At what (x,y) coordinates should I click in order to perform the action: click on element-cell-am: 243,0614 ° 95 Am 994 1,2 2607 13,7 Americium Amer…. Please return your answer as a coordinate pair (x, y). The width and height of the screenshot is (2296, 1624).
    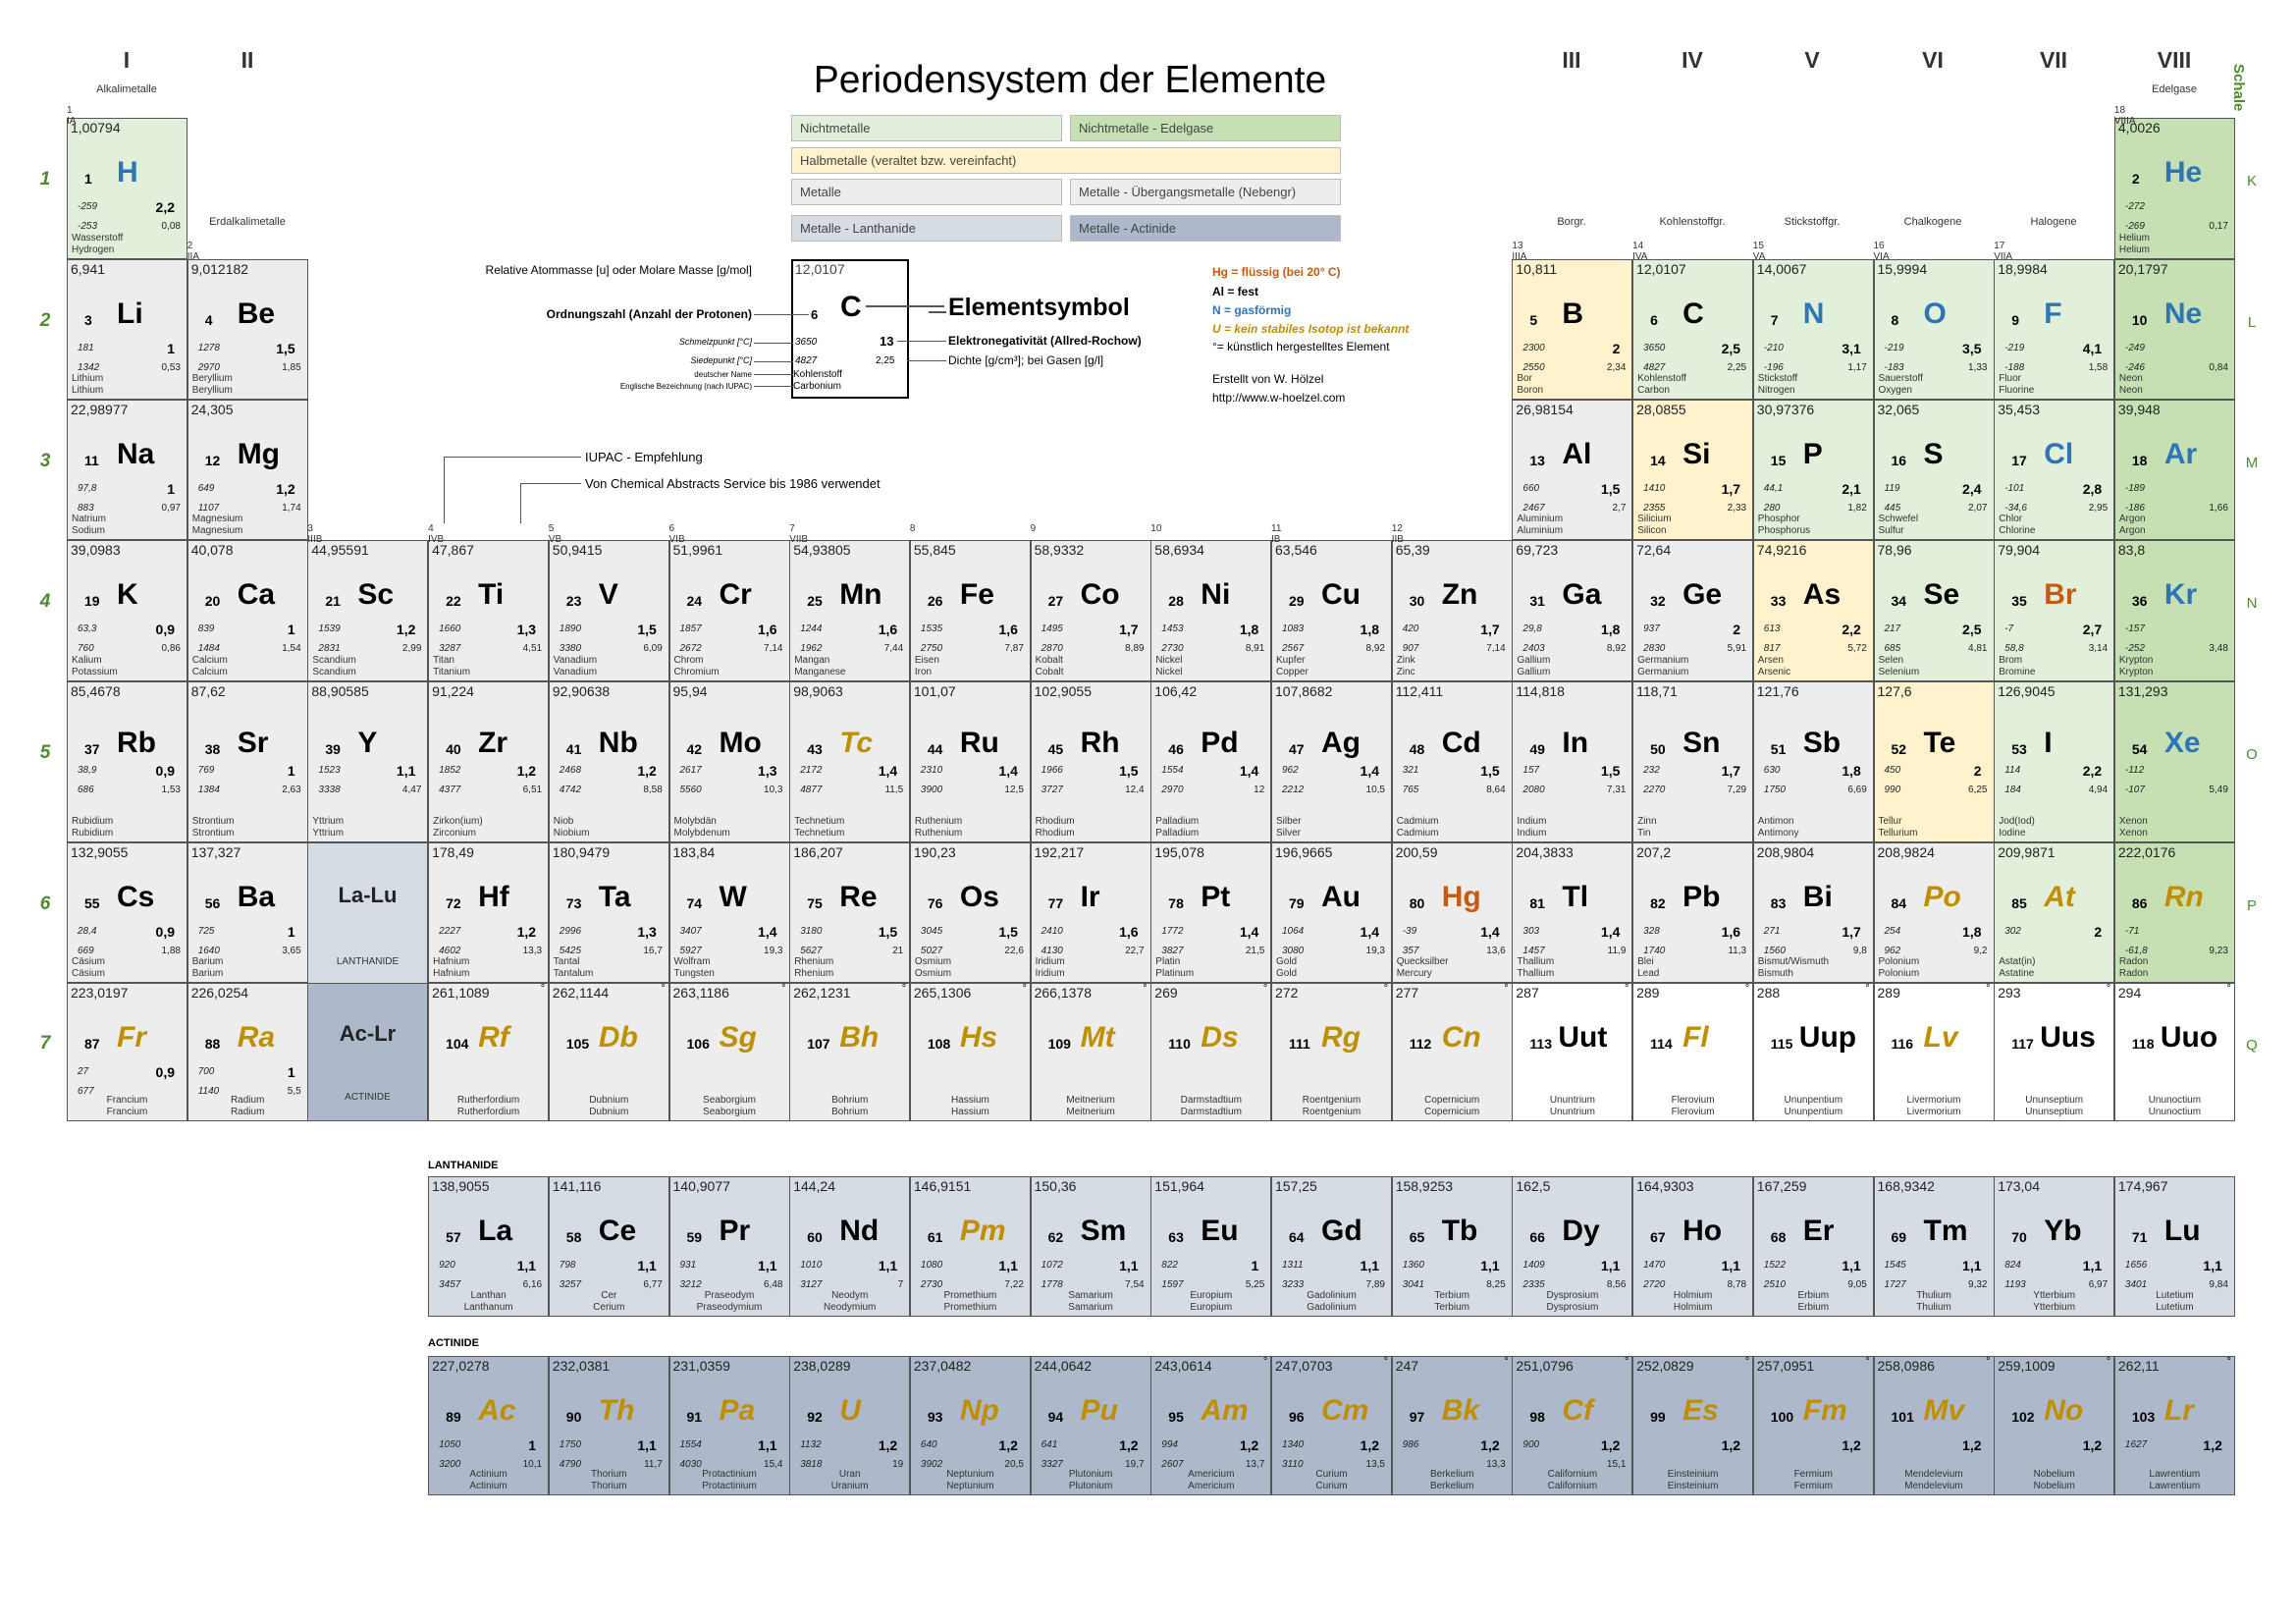
    Looking at the image, I should click on (1211, 1425).